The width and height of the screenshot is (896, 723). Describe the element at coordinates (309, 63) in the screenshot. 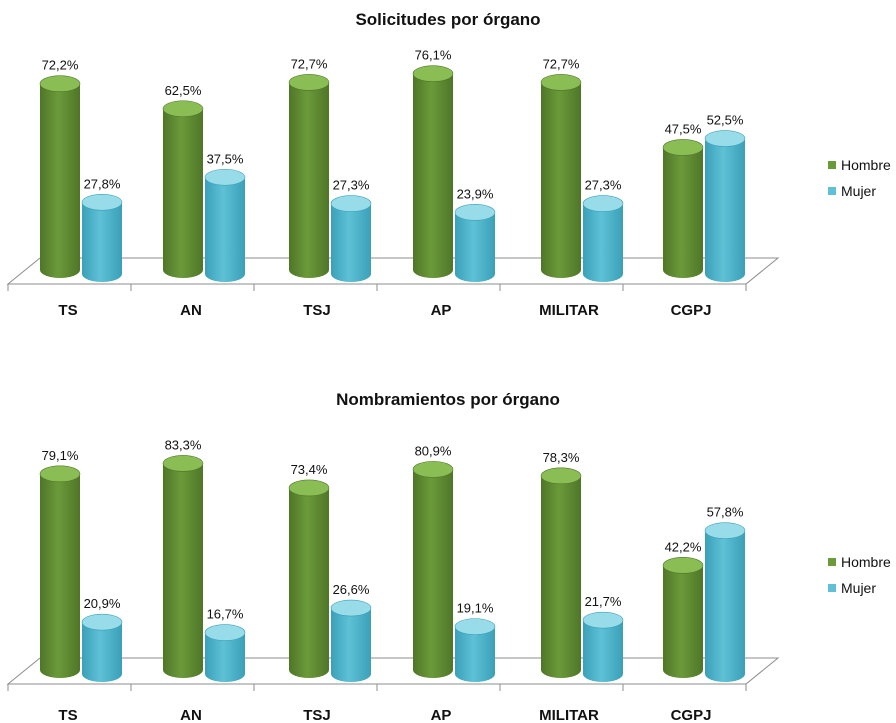

I see `data-label-hombre-tsj: 72,7%` at that location.